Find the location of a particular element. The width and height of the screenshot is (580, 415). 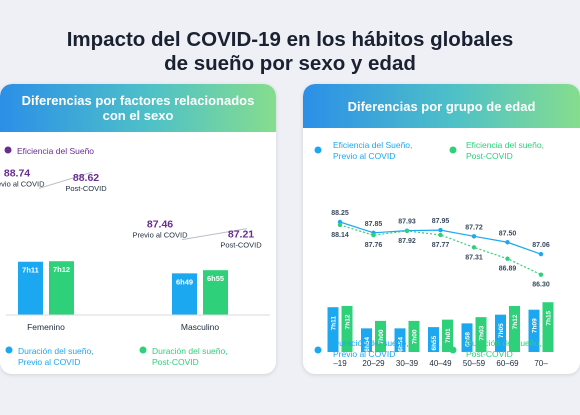

x-tick-label: –19 is located at coordinates (340, 363).